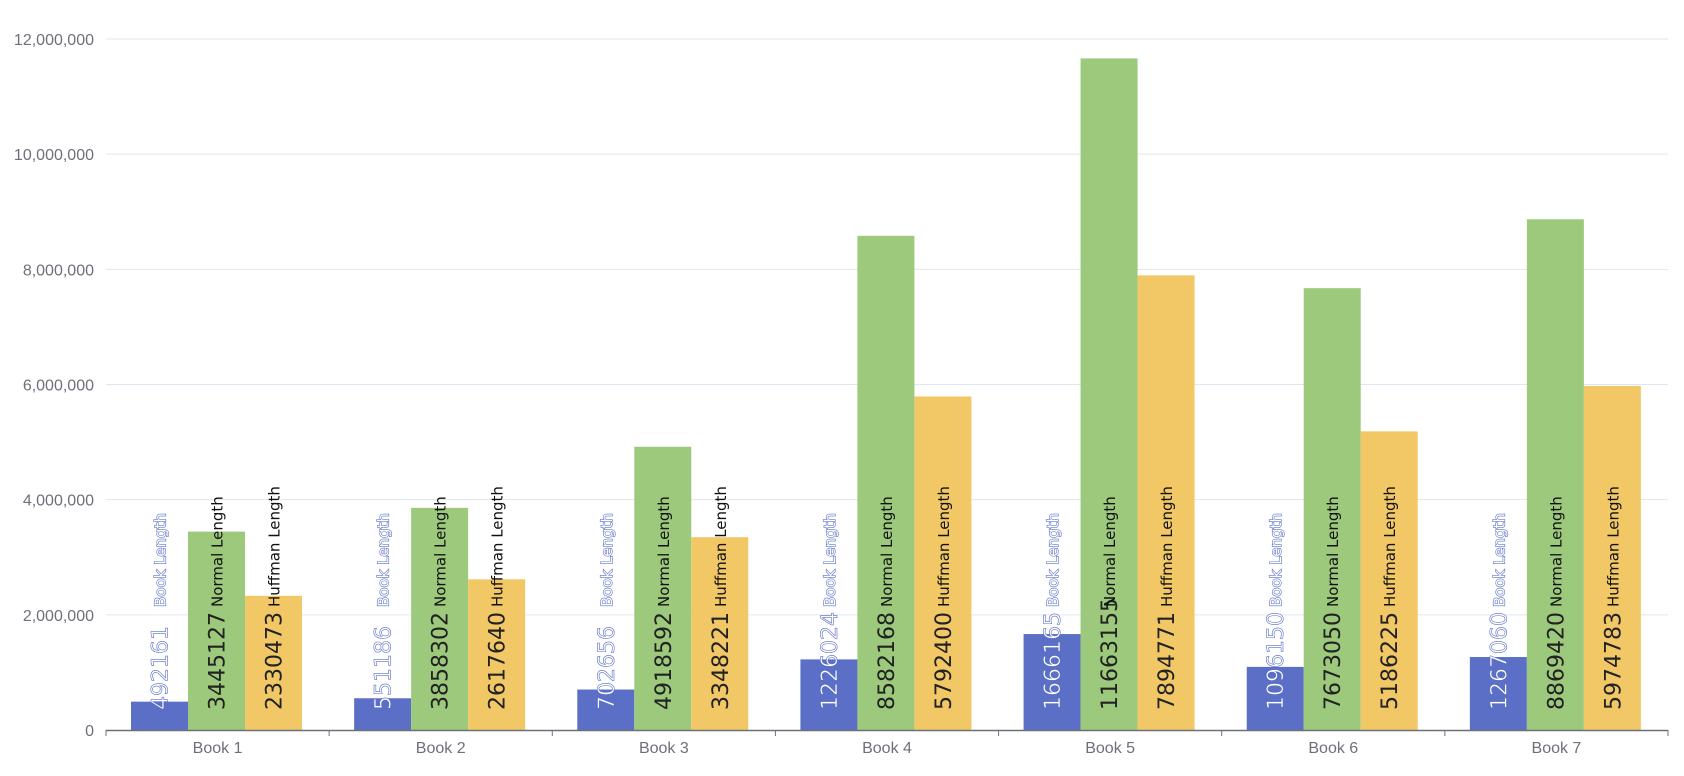  I want to click on bar-value-label: 5186225, so click(1390, 661).